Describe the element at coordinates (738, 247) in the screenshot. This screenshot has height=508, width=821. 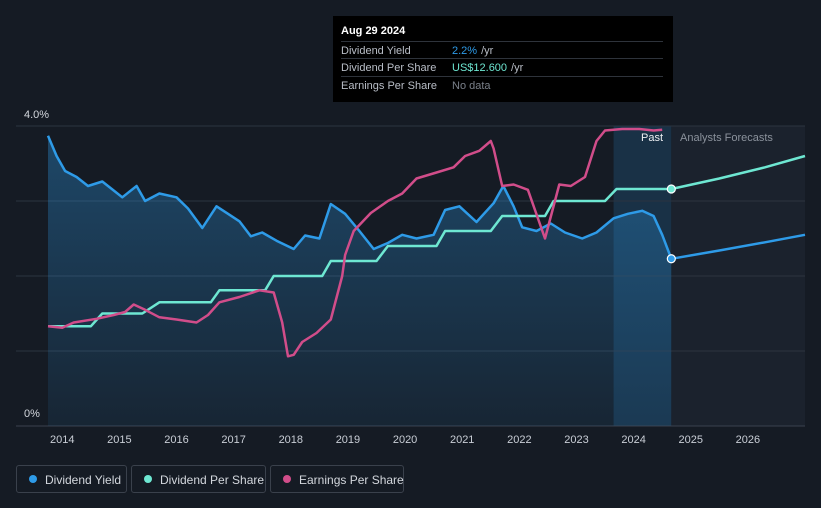
I see `dividend-yield-forecast-line` at that location.